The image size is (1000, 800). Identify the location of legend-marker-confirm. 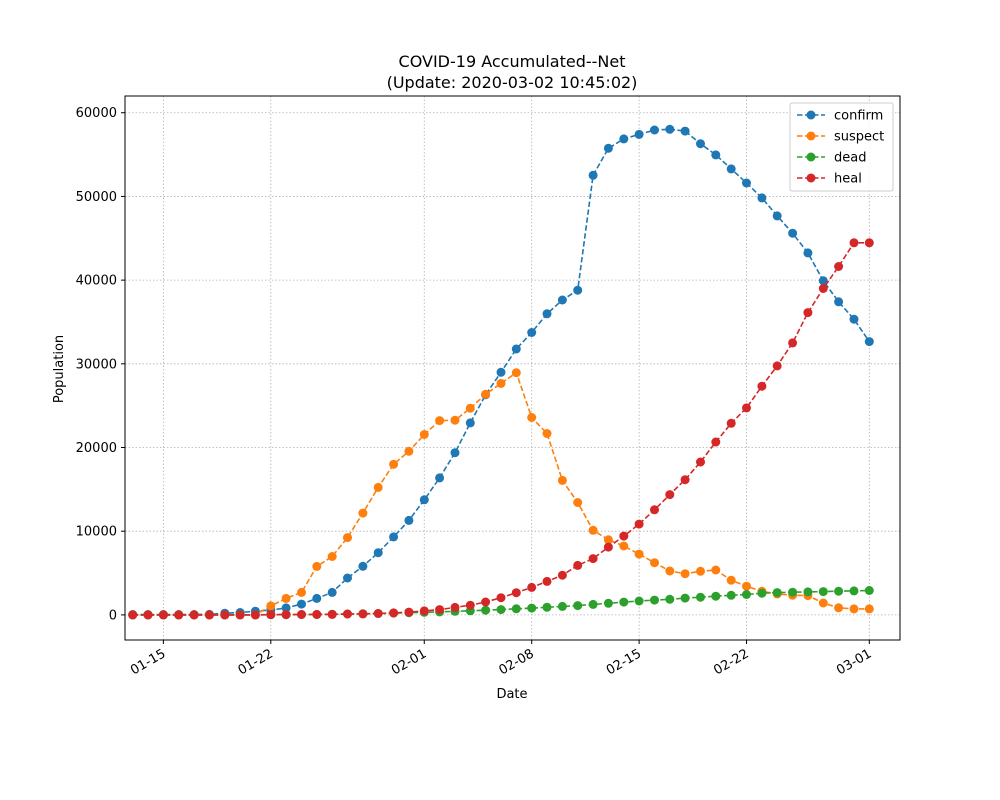
(811, 115).